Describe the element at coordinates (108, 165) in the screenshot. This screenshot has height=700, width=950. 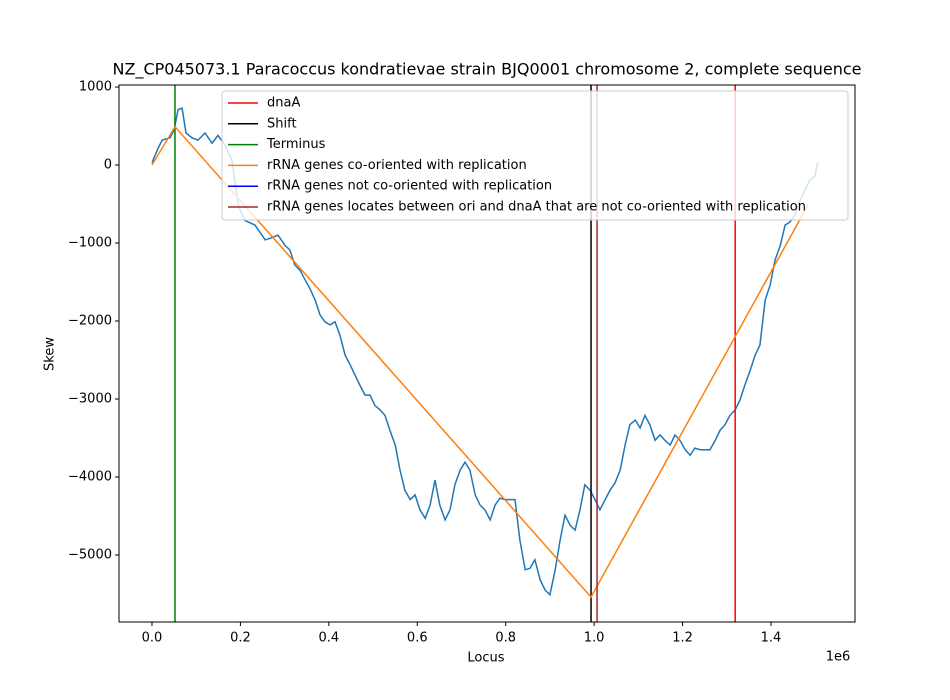
I see `y-tick-label: 0` at that location.